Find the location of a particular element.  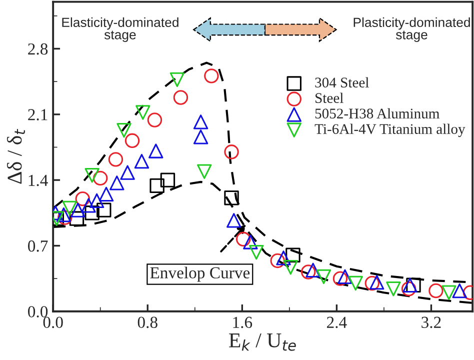

x-tick-label: 2.4 is located at coordinates (337, 322).